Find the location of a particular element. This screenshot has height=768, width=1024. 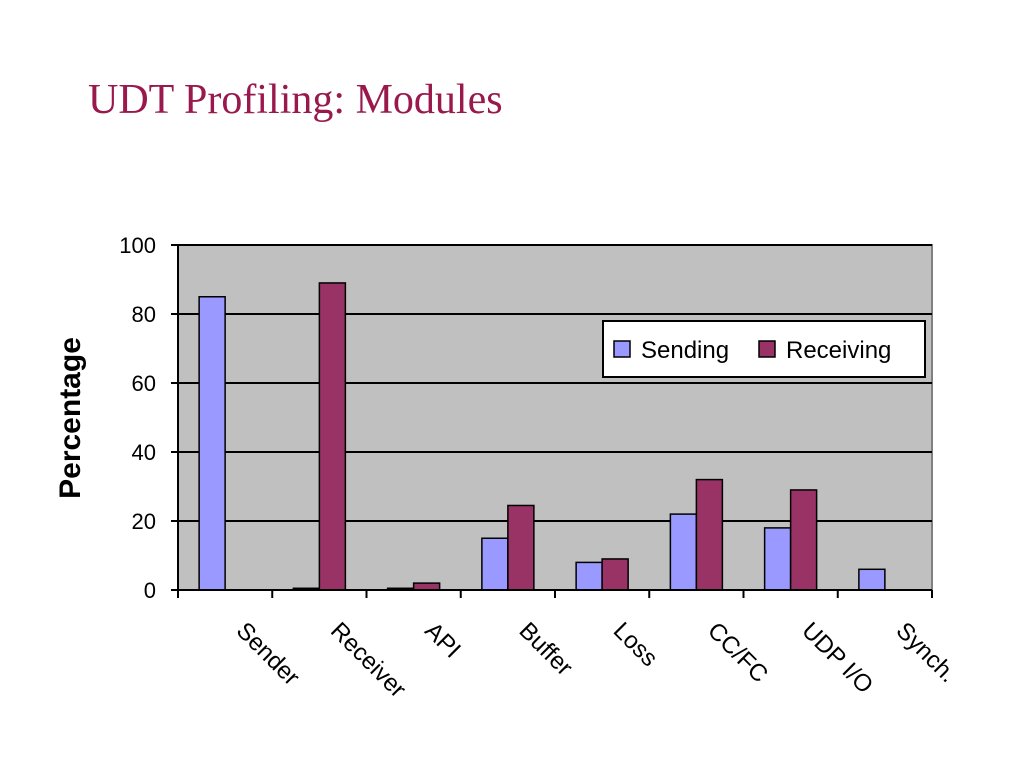

bar-sending-cc-fc is located at coordinates (683, 552).